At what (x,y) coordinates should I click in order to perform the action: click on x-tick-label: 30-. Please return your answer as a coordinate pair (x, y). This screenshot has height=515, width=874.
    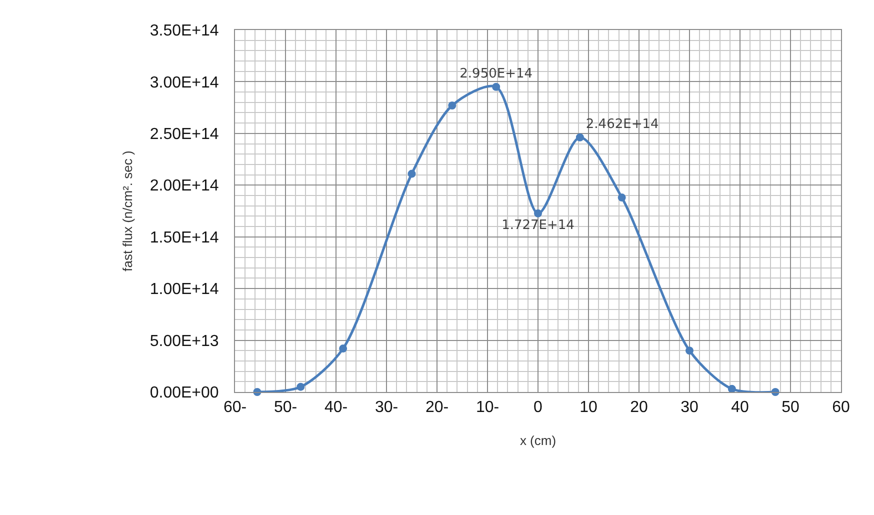
    Looking at the image, I should click on (386, 407).